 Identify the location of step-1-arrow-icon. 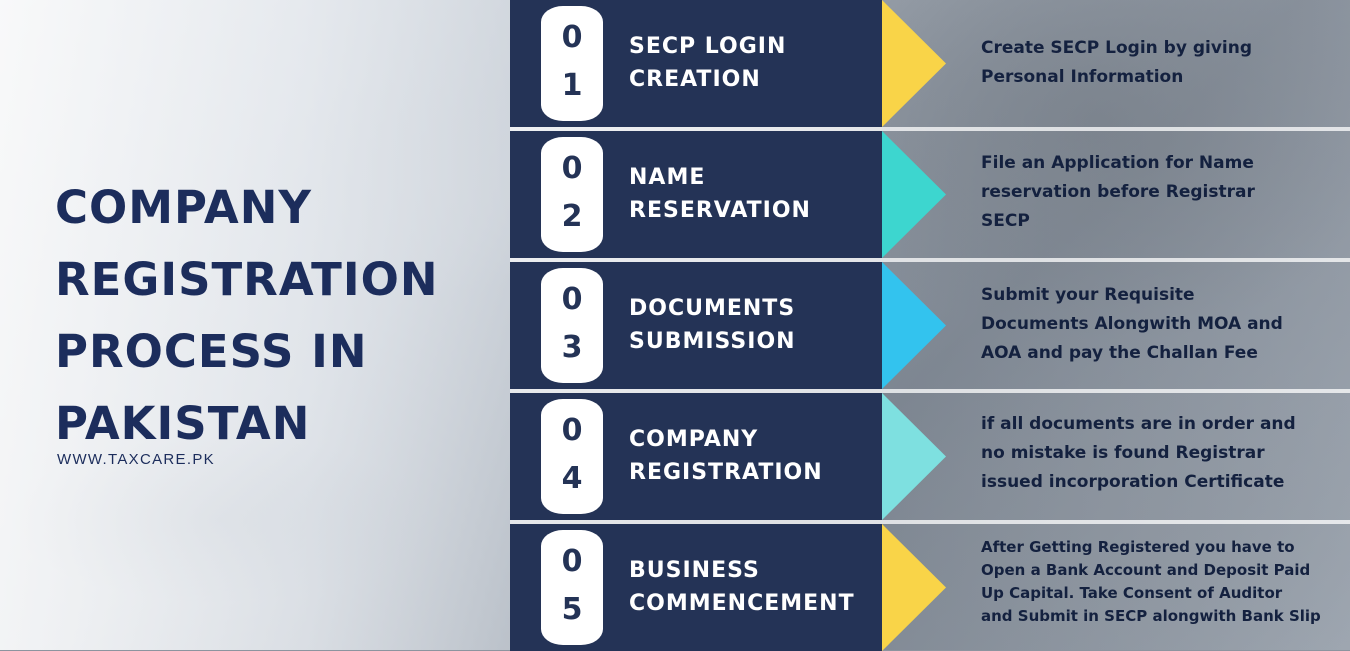
(914, 63).